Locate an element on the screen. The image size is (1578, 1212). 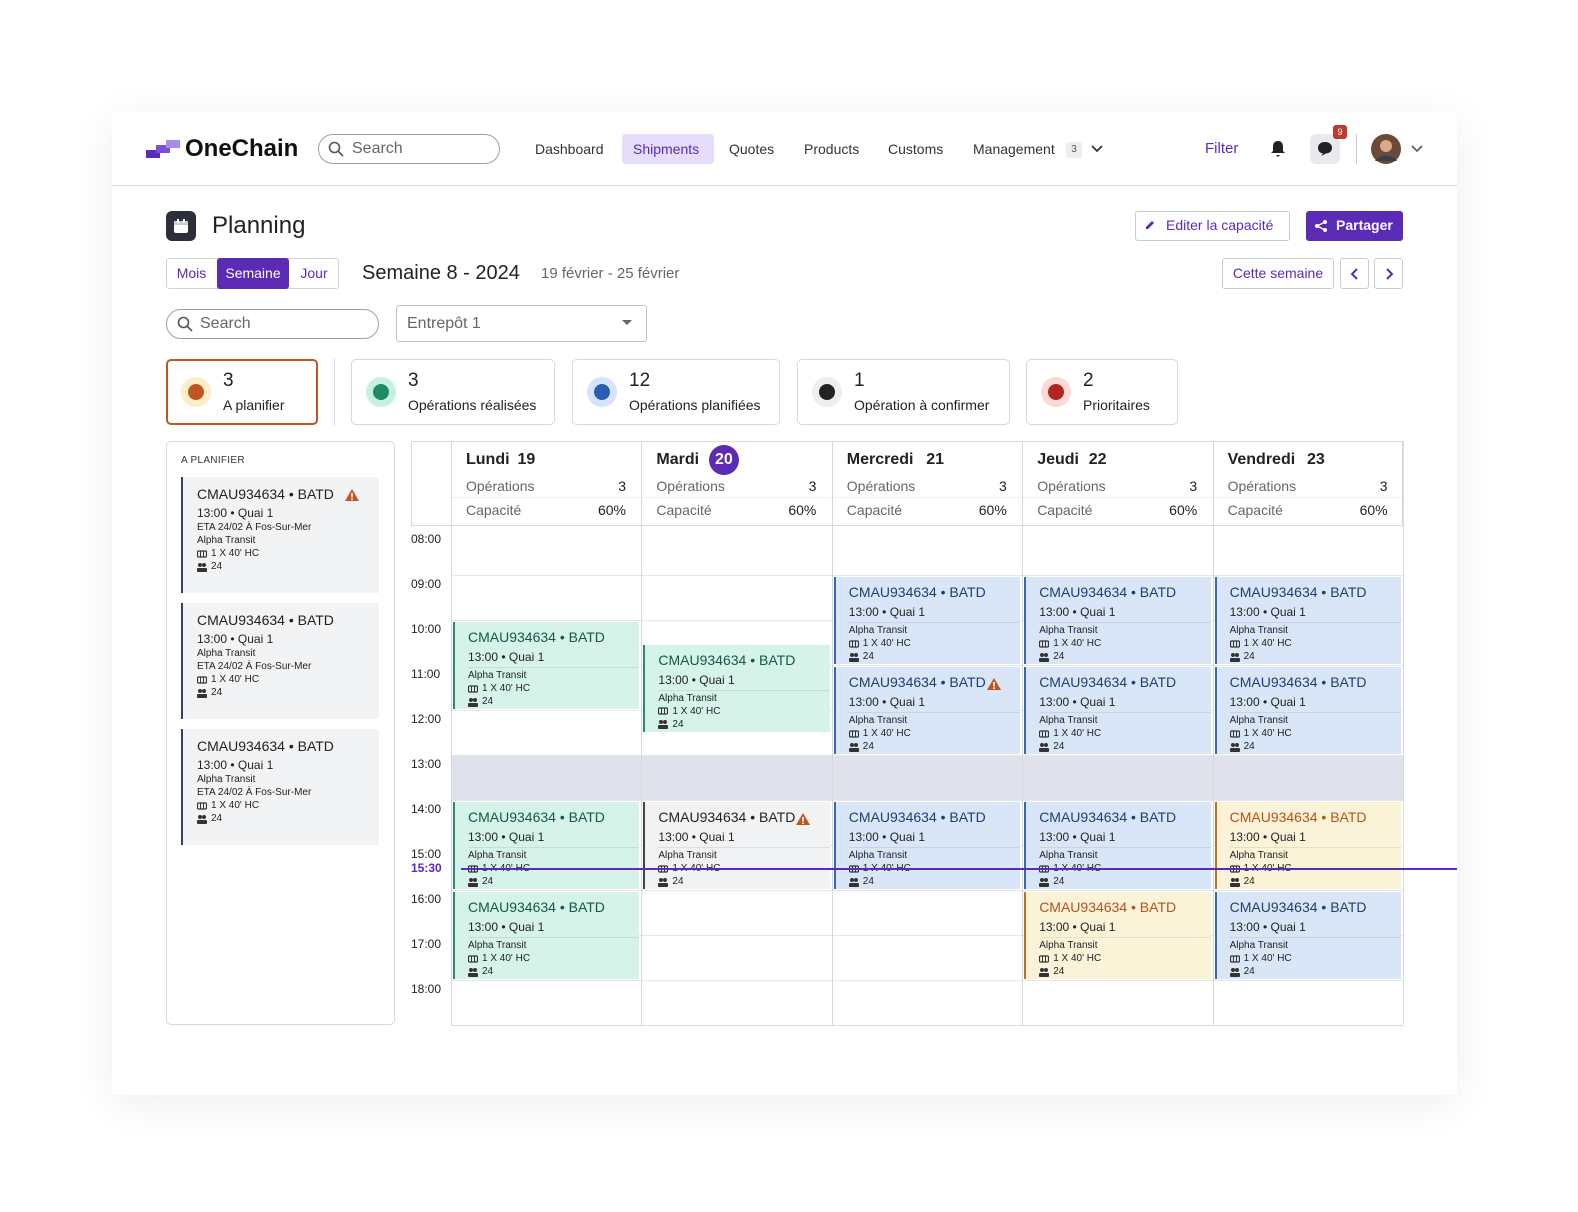
avatar is located at coordinates (1386, 149).